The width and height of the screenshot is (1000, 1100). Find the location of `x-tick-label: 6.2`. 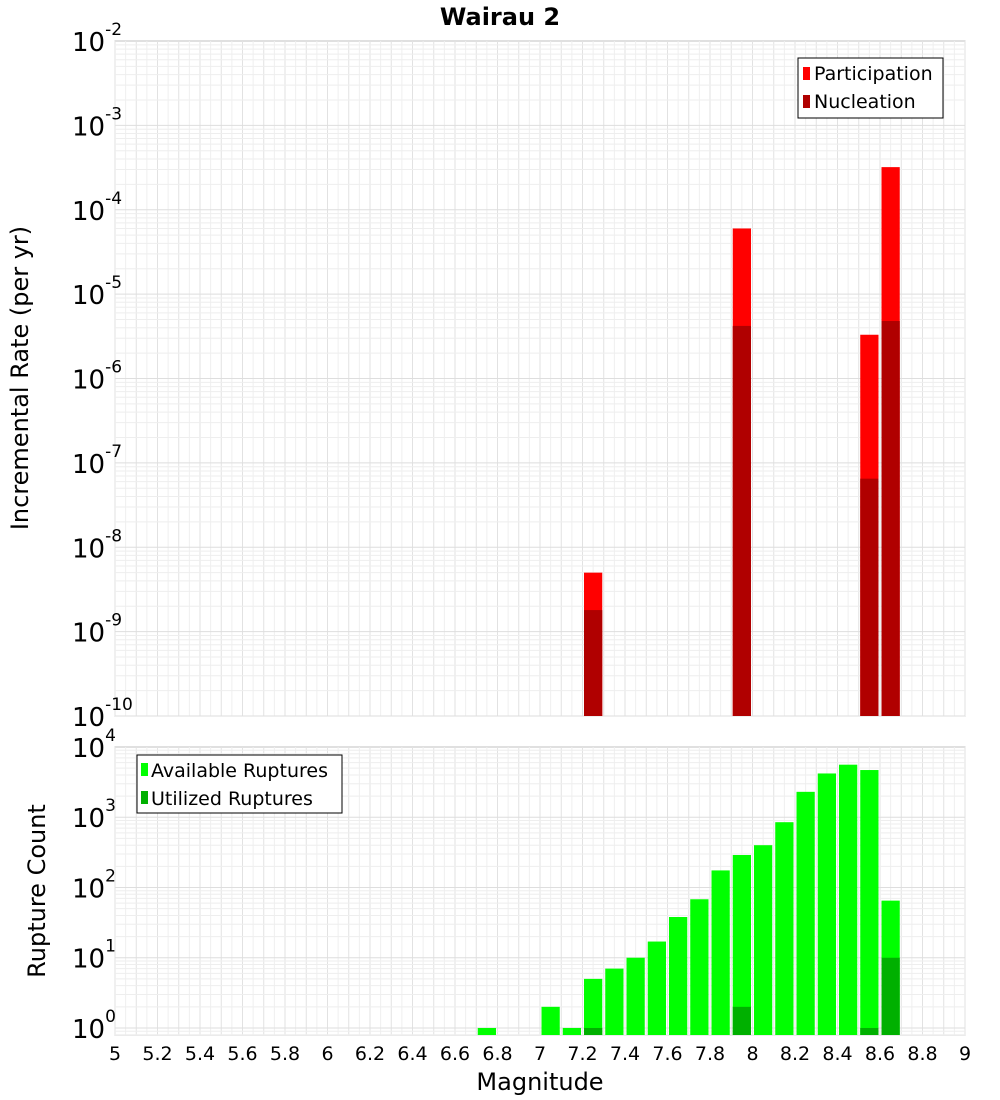

x-tick-label: 6.2 is located at coordinates (370, 1054).